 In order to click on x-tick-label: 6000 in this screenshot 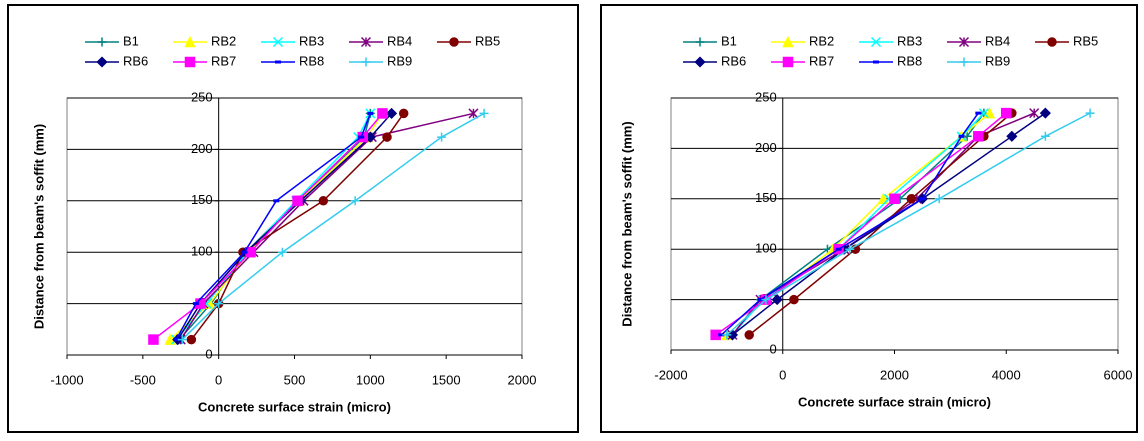, I will do `click(1118, 374)`.